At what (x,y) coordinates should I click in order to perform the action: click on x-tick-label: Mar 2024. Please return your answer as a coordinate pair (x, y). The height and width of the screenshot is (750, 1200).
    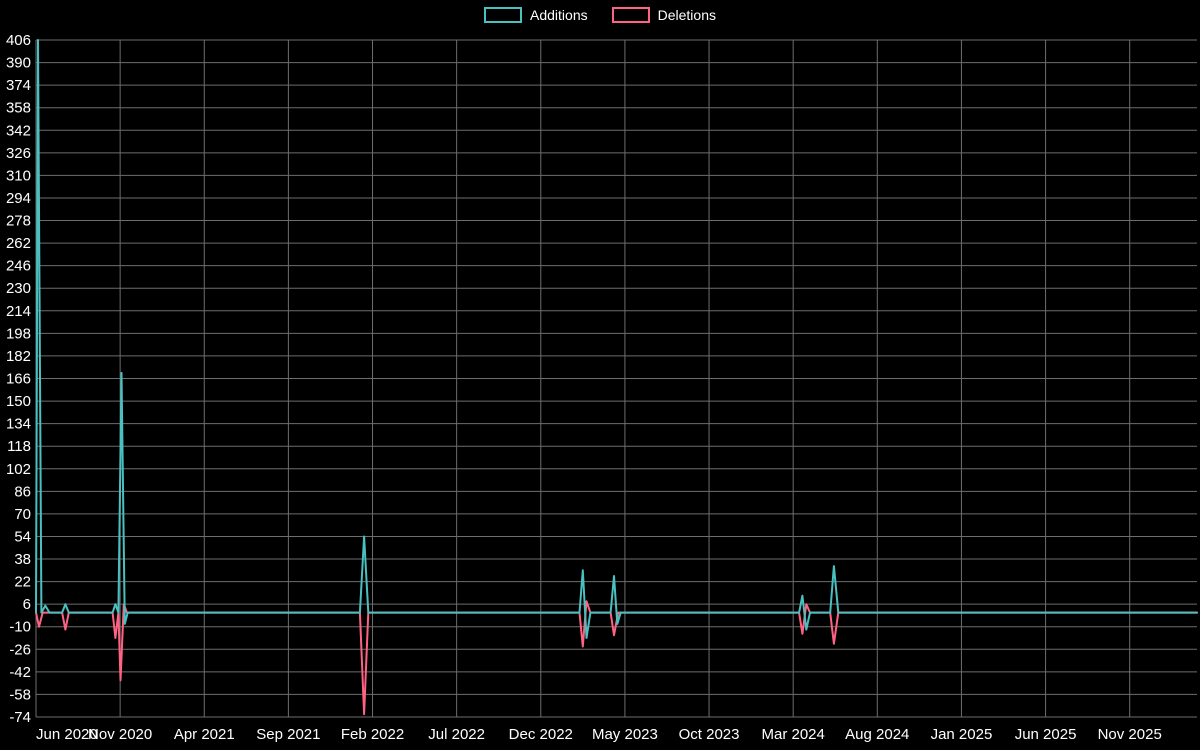
    Looking at the image, I should click on (792, 734).